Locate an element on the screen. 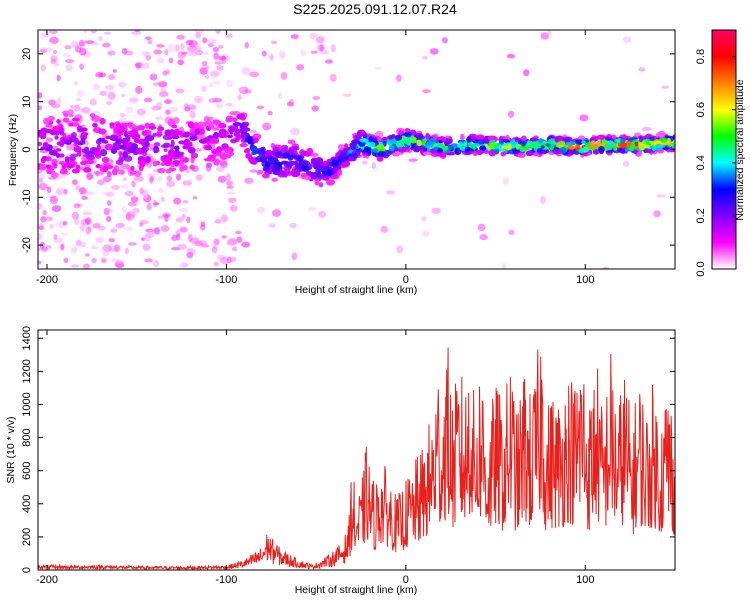 This screenshot has width=750, height=600. colorbar-gradient is located at coordinates (724, 149).